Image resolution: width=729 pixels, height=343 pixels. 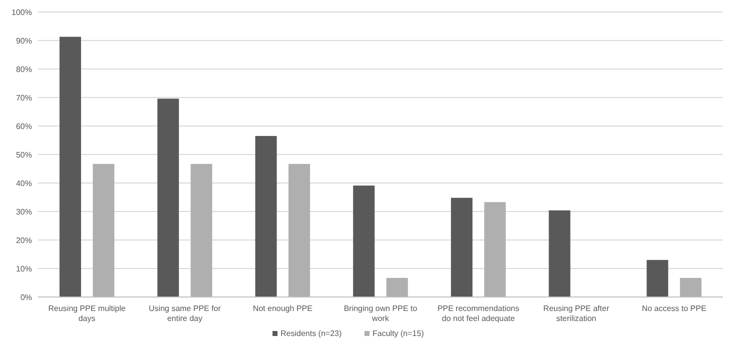 What do you see at coordinates (674, 308) in the screenshot?
I see `x-tick-label: No access to PPE` at bounding box center [674, 308].